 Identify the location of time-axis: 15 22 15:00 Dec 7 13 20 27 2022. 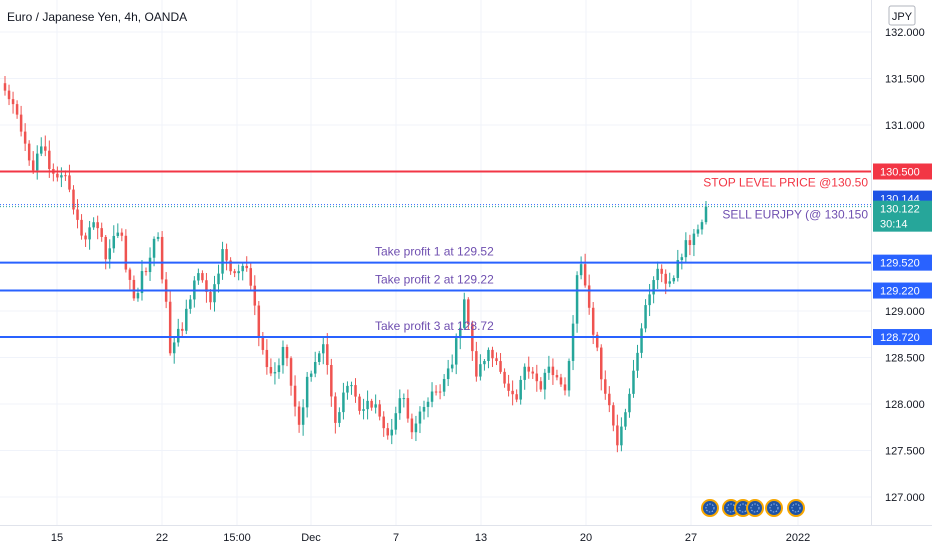
(430, 538).